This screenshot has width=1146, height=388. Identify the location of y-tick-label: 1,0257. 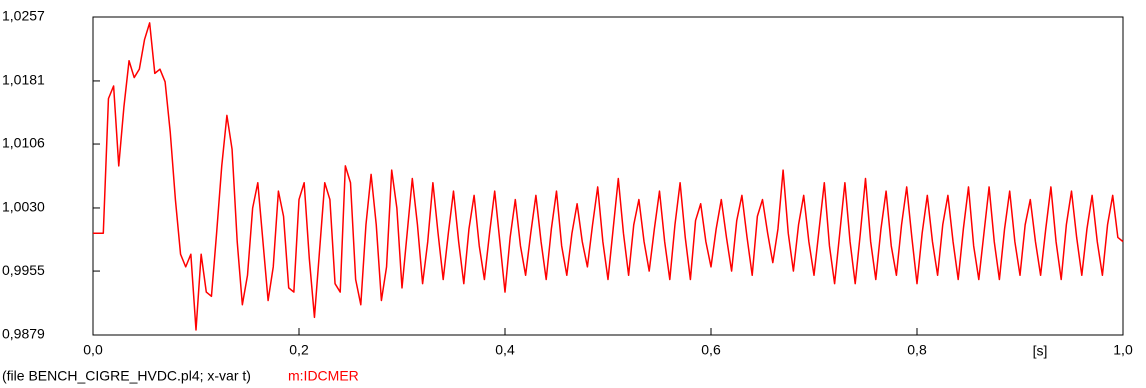
(23, 16).